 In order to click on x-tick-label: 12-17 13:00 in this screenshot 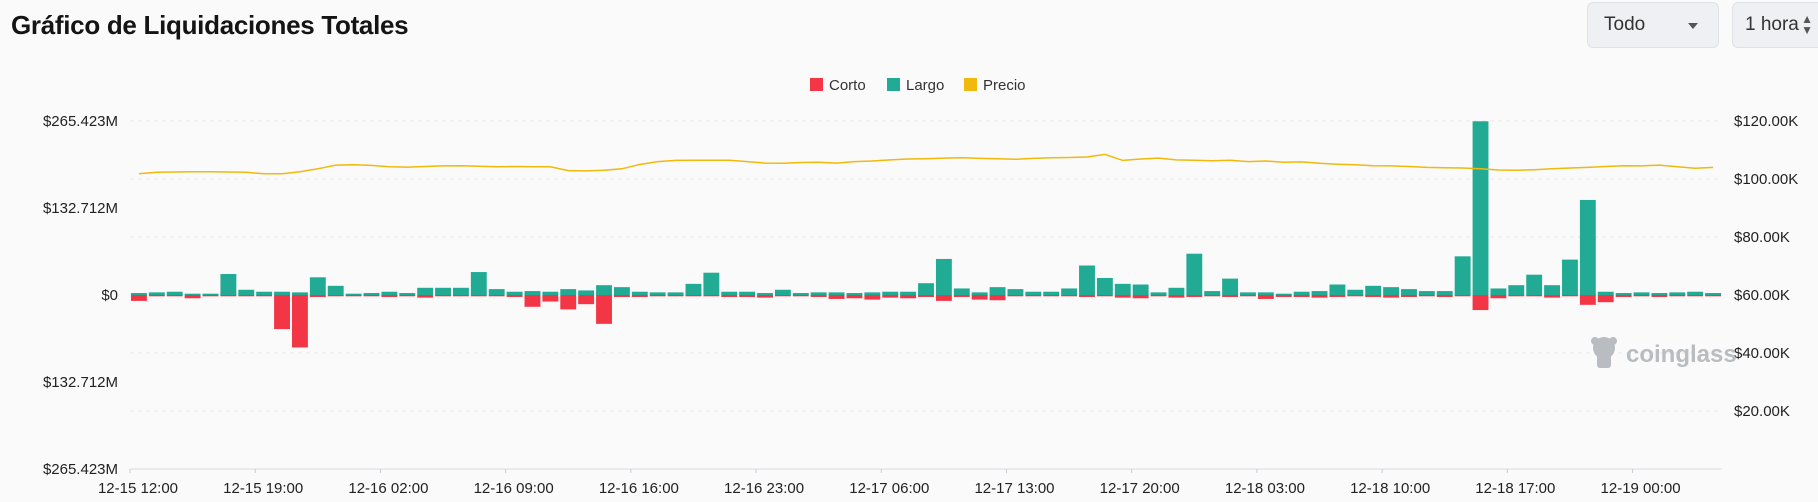, I will do `click(1014, 488)`.